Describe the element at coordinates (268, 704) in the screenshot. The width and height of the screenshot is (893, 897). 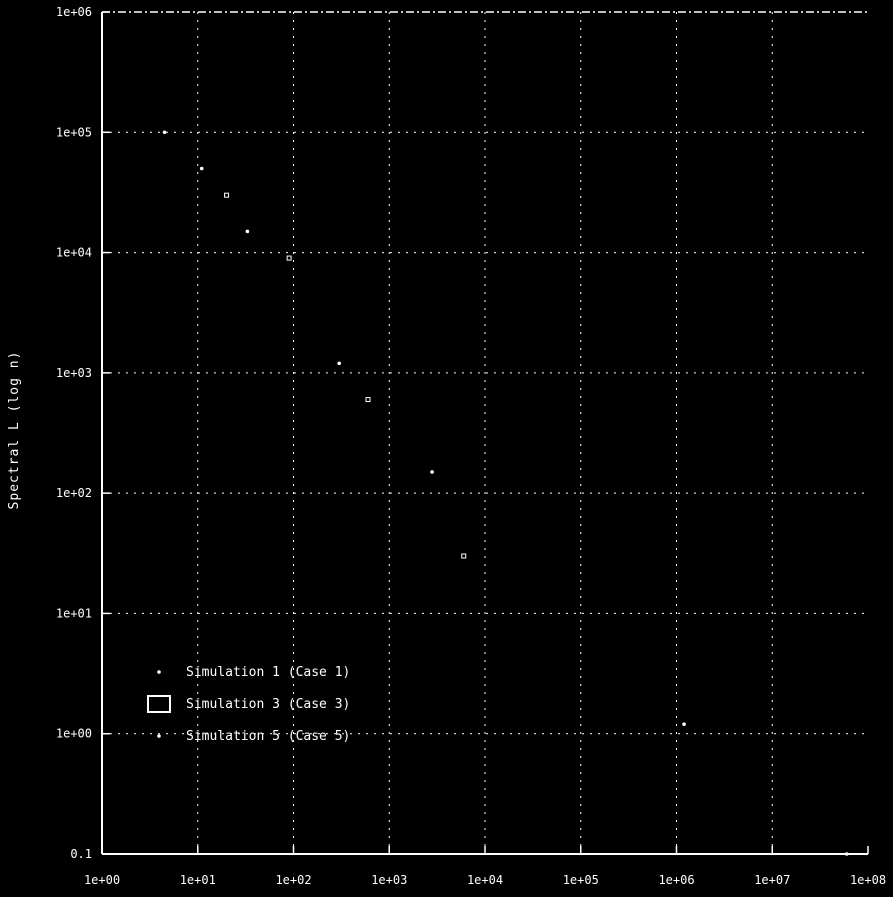
I see `legend-label: Simulation 3 (Case 3)` at that location.